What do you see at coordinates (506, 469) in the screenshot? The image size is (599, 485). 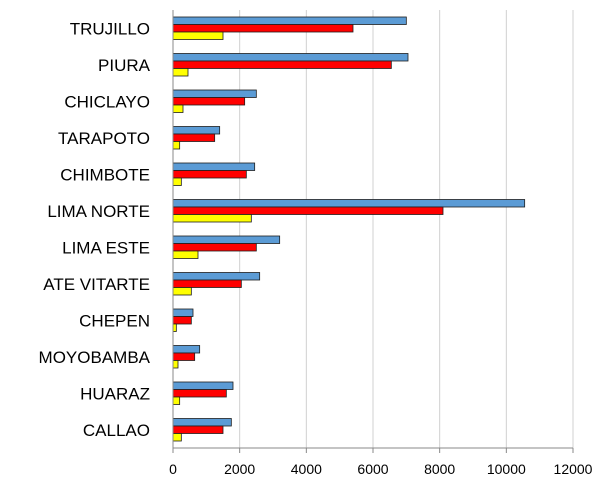 I see `x-tick-label: 10000` at bounding box center [506, 469].